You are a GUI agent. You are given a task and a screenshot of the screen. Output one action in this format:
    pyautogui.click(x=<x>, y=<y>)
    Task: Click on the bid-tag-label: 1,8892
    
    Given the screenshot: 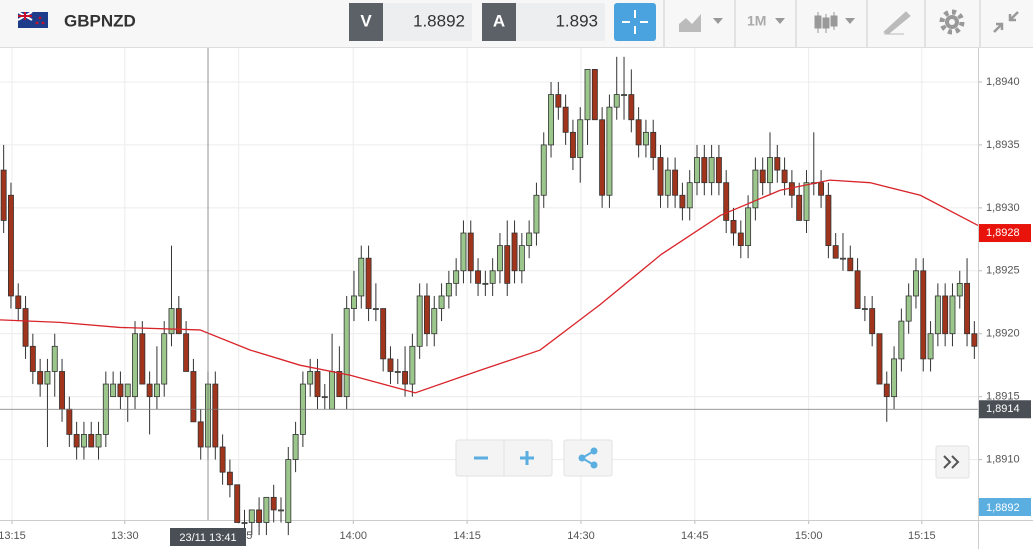 What is the action you would take?
    pyautogui.click(x=1003, y=508)
    